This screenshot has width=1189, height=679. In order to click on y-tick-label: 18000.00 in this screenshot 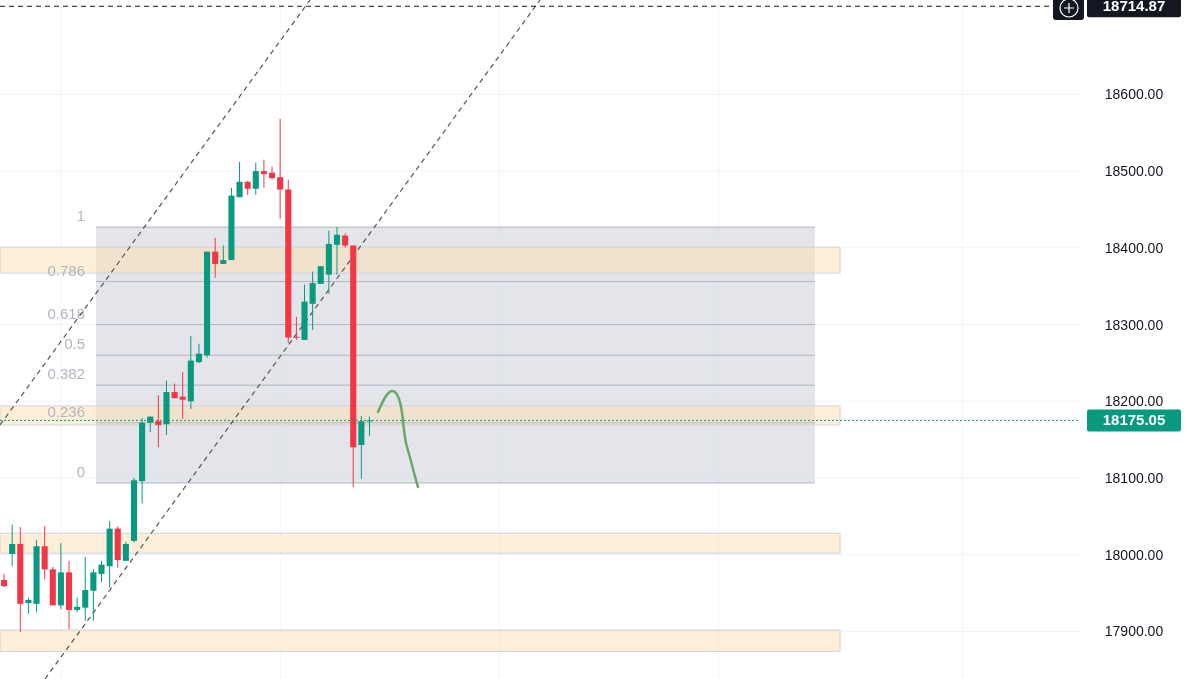, I will do `click(1134, 554)`.